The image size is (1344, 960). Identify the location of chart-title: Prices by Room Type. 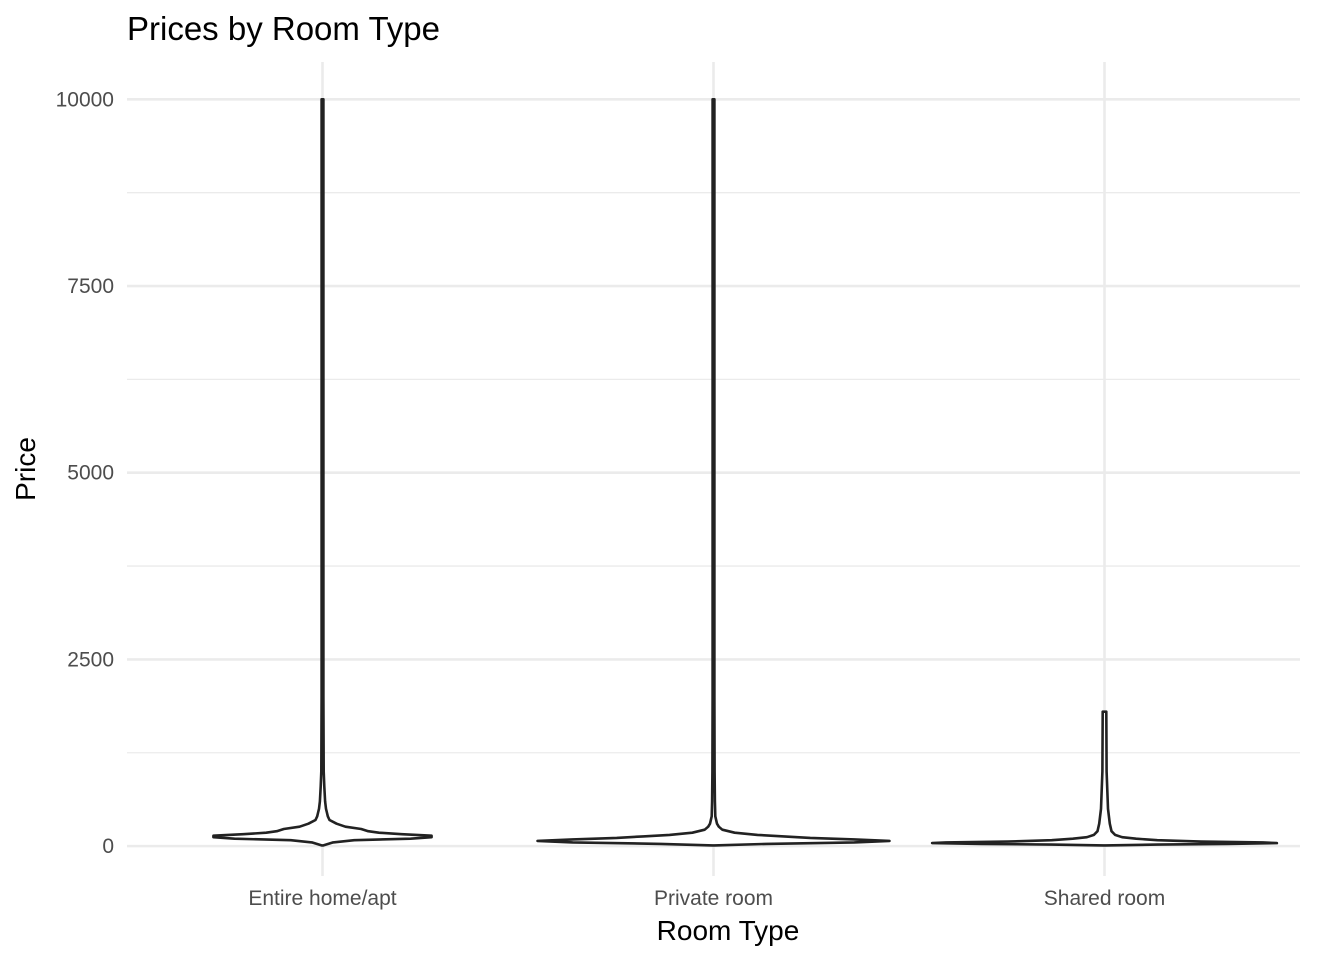
(283, 28).